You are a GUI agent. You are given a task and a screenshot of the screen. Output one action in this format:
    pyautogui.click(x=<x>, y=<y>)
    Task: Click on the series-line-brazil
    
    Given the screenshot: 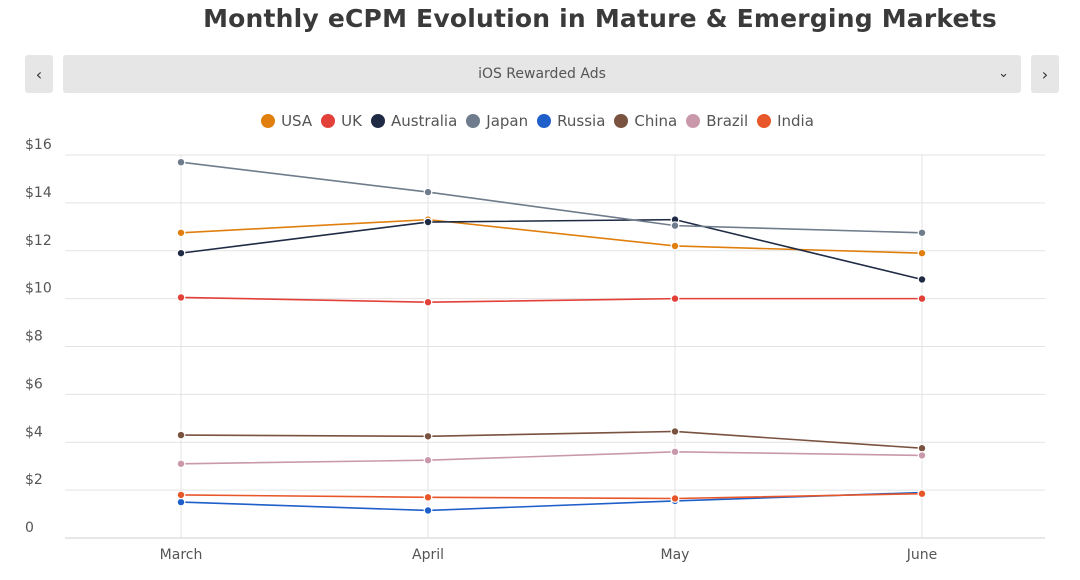 What is the action you would take?
    pyautogui.click(x=551, y=458)
    